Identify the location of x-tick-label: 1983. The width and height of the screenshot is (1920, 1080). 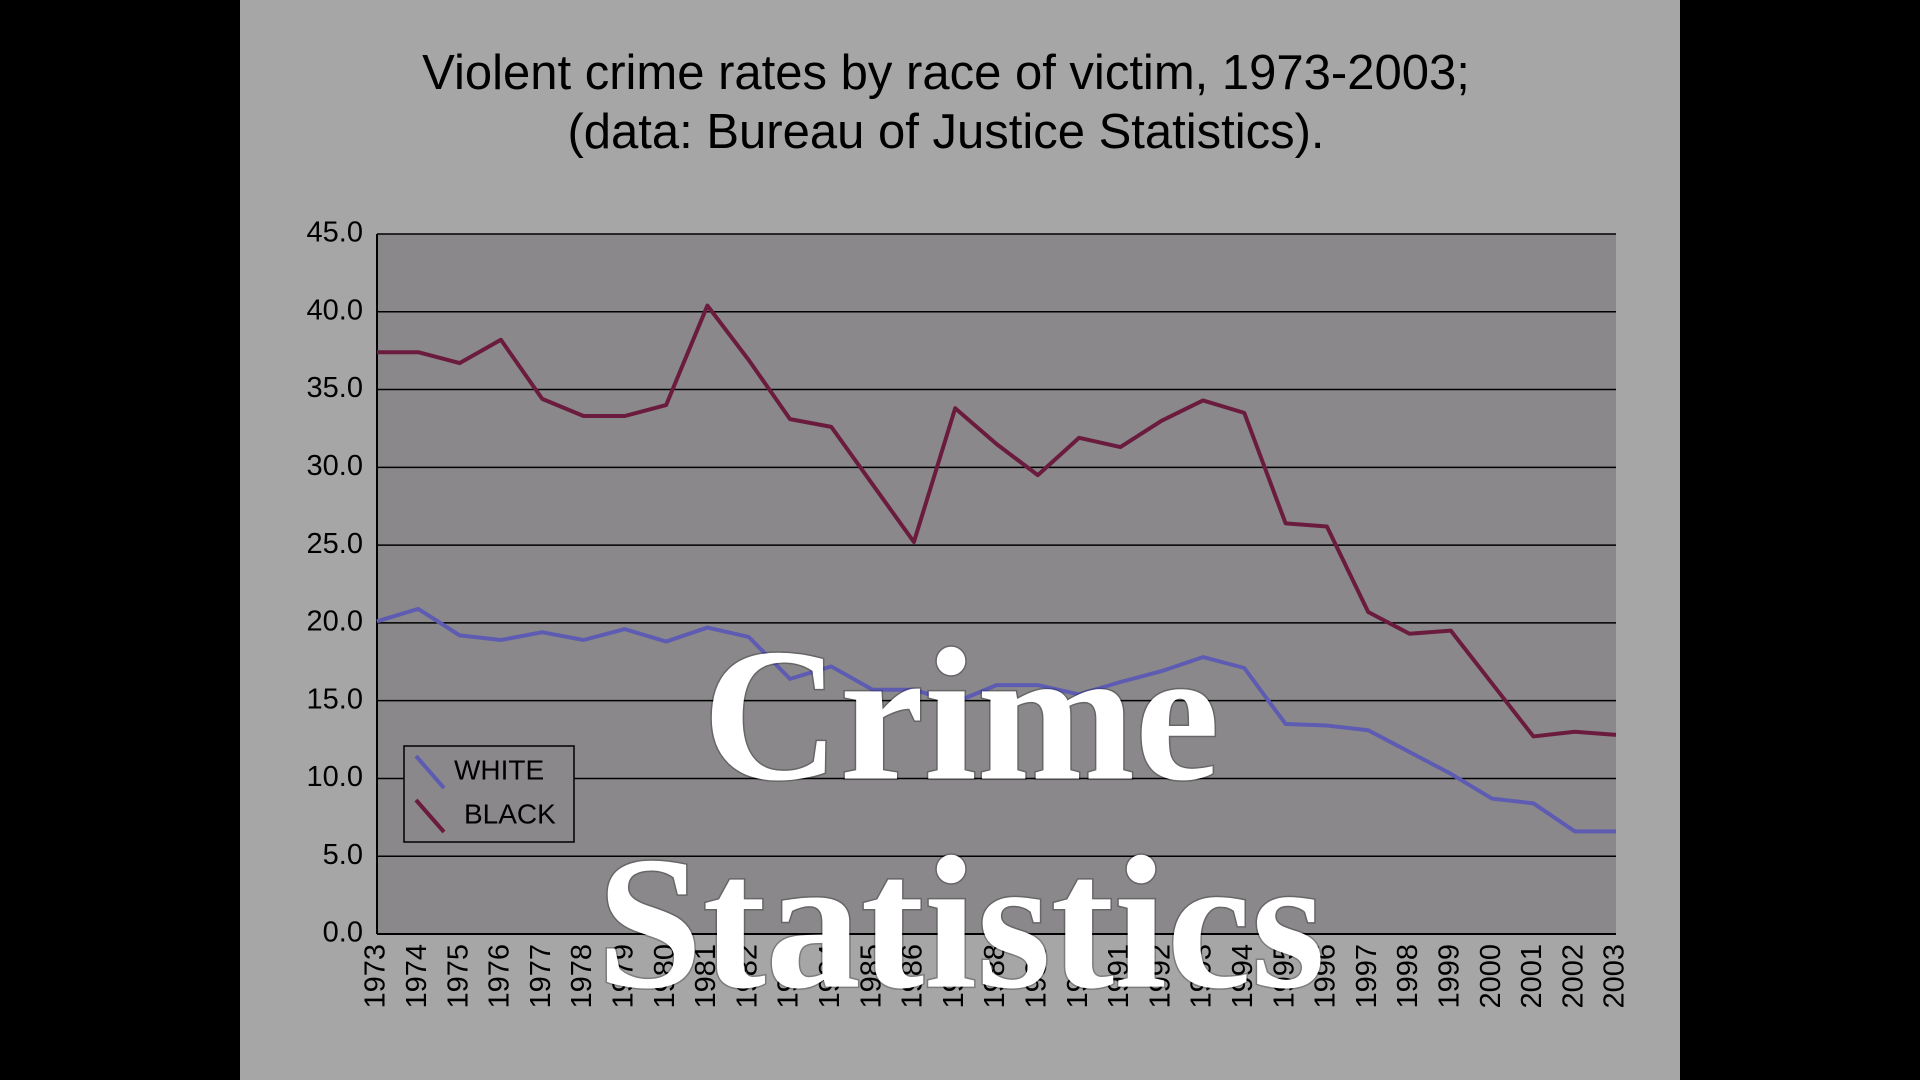
(789, 976).